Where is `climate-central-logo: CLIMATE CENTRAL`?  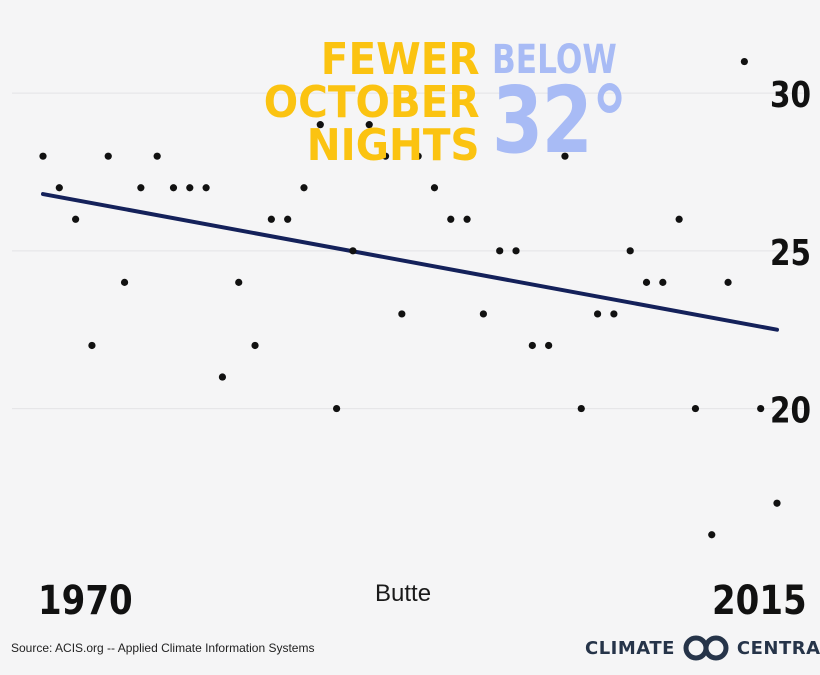 climate-central-logo: CLIMATE CENTRAL is located at coordinates (702, 648).